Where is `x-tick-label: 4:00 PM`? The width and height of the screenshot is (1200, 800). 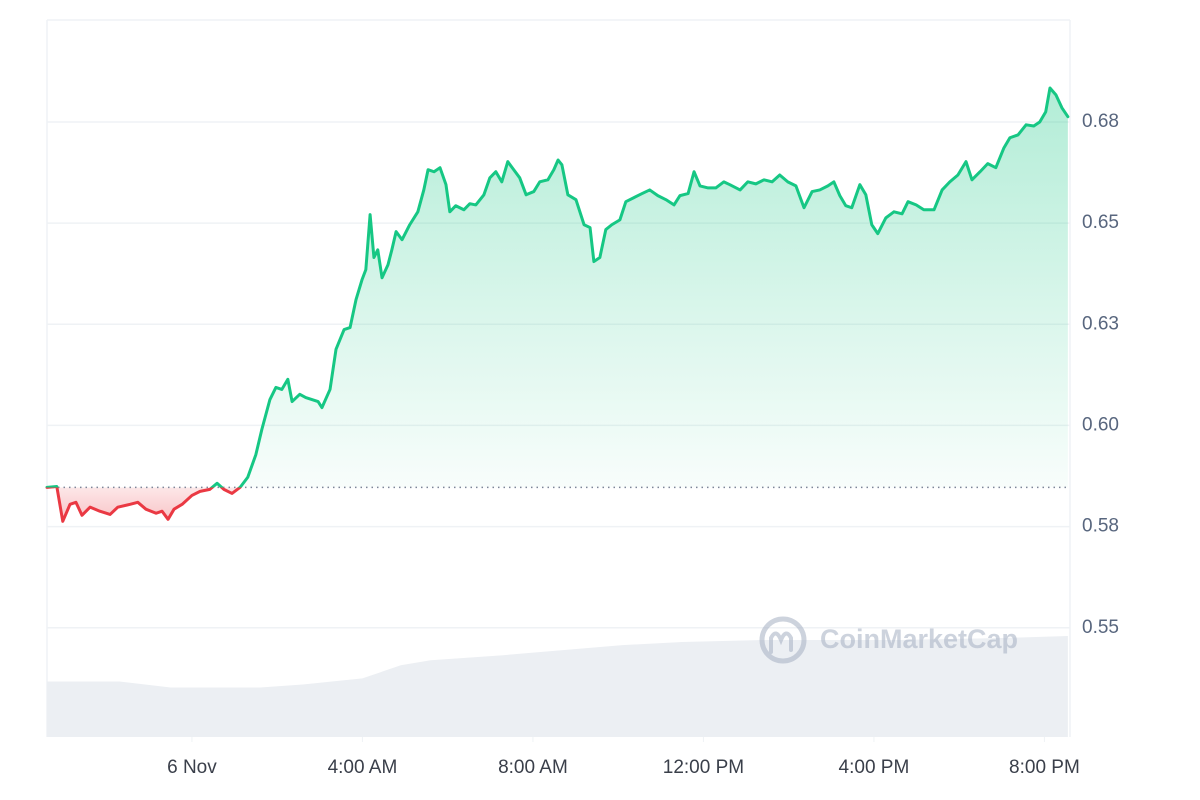 x-tick-label: 4:00 PM is located at coordinates (874, 767).